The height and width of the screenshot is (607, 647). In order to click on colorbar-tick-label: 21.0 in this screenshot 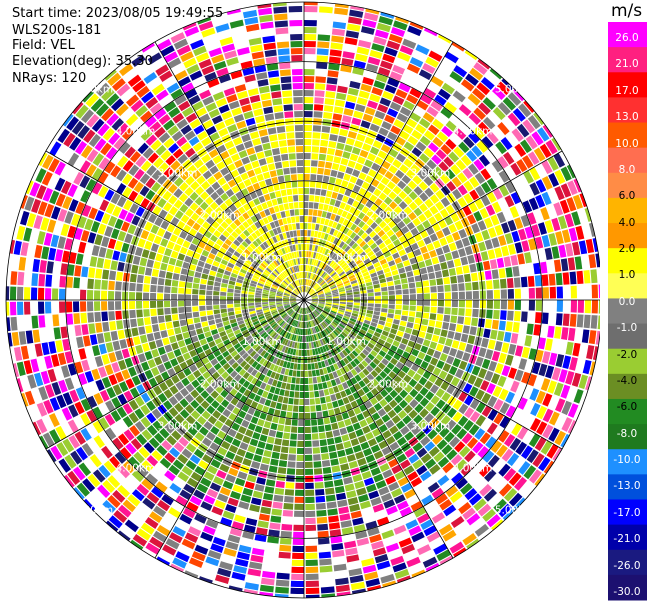, I will do `click(627, 64)`.